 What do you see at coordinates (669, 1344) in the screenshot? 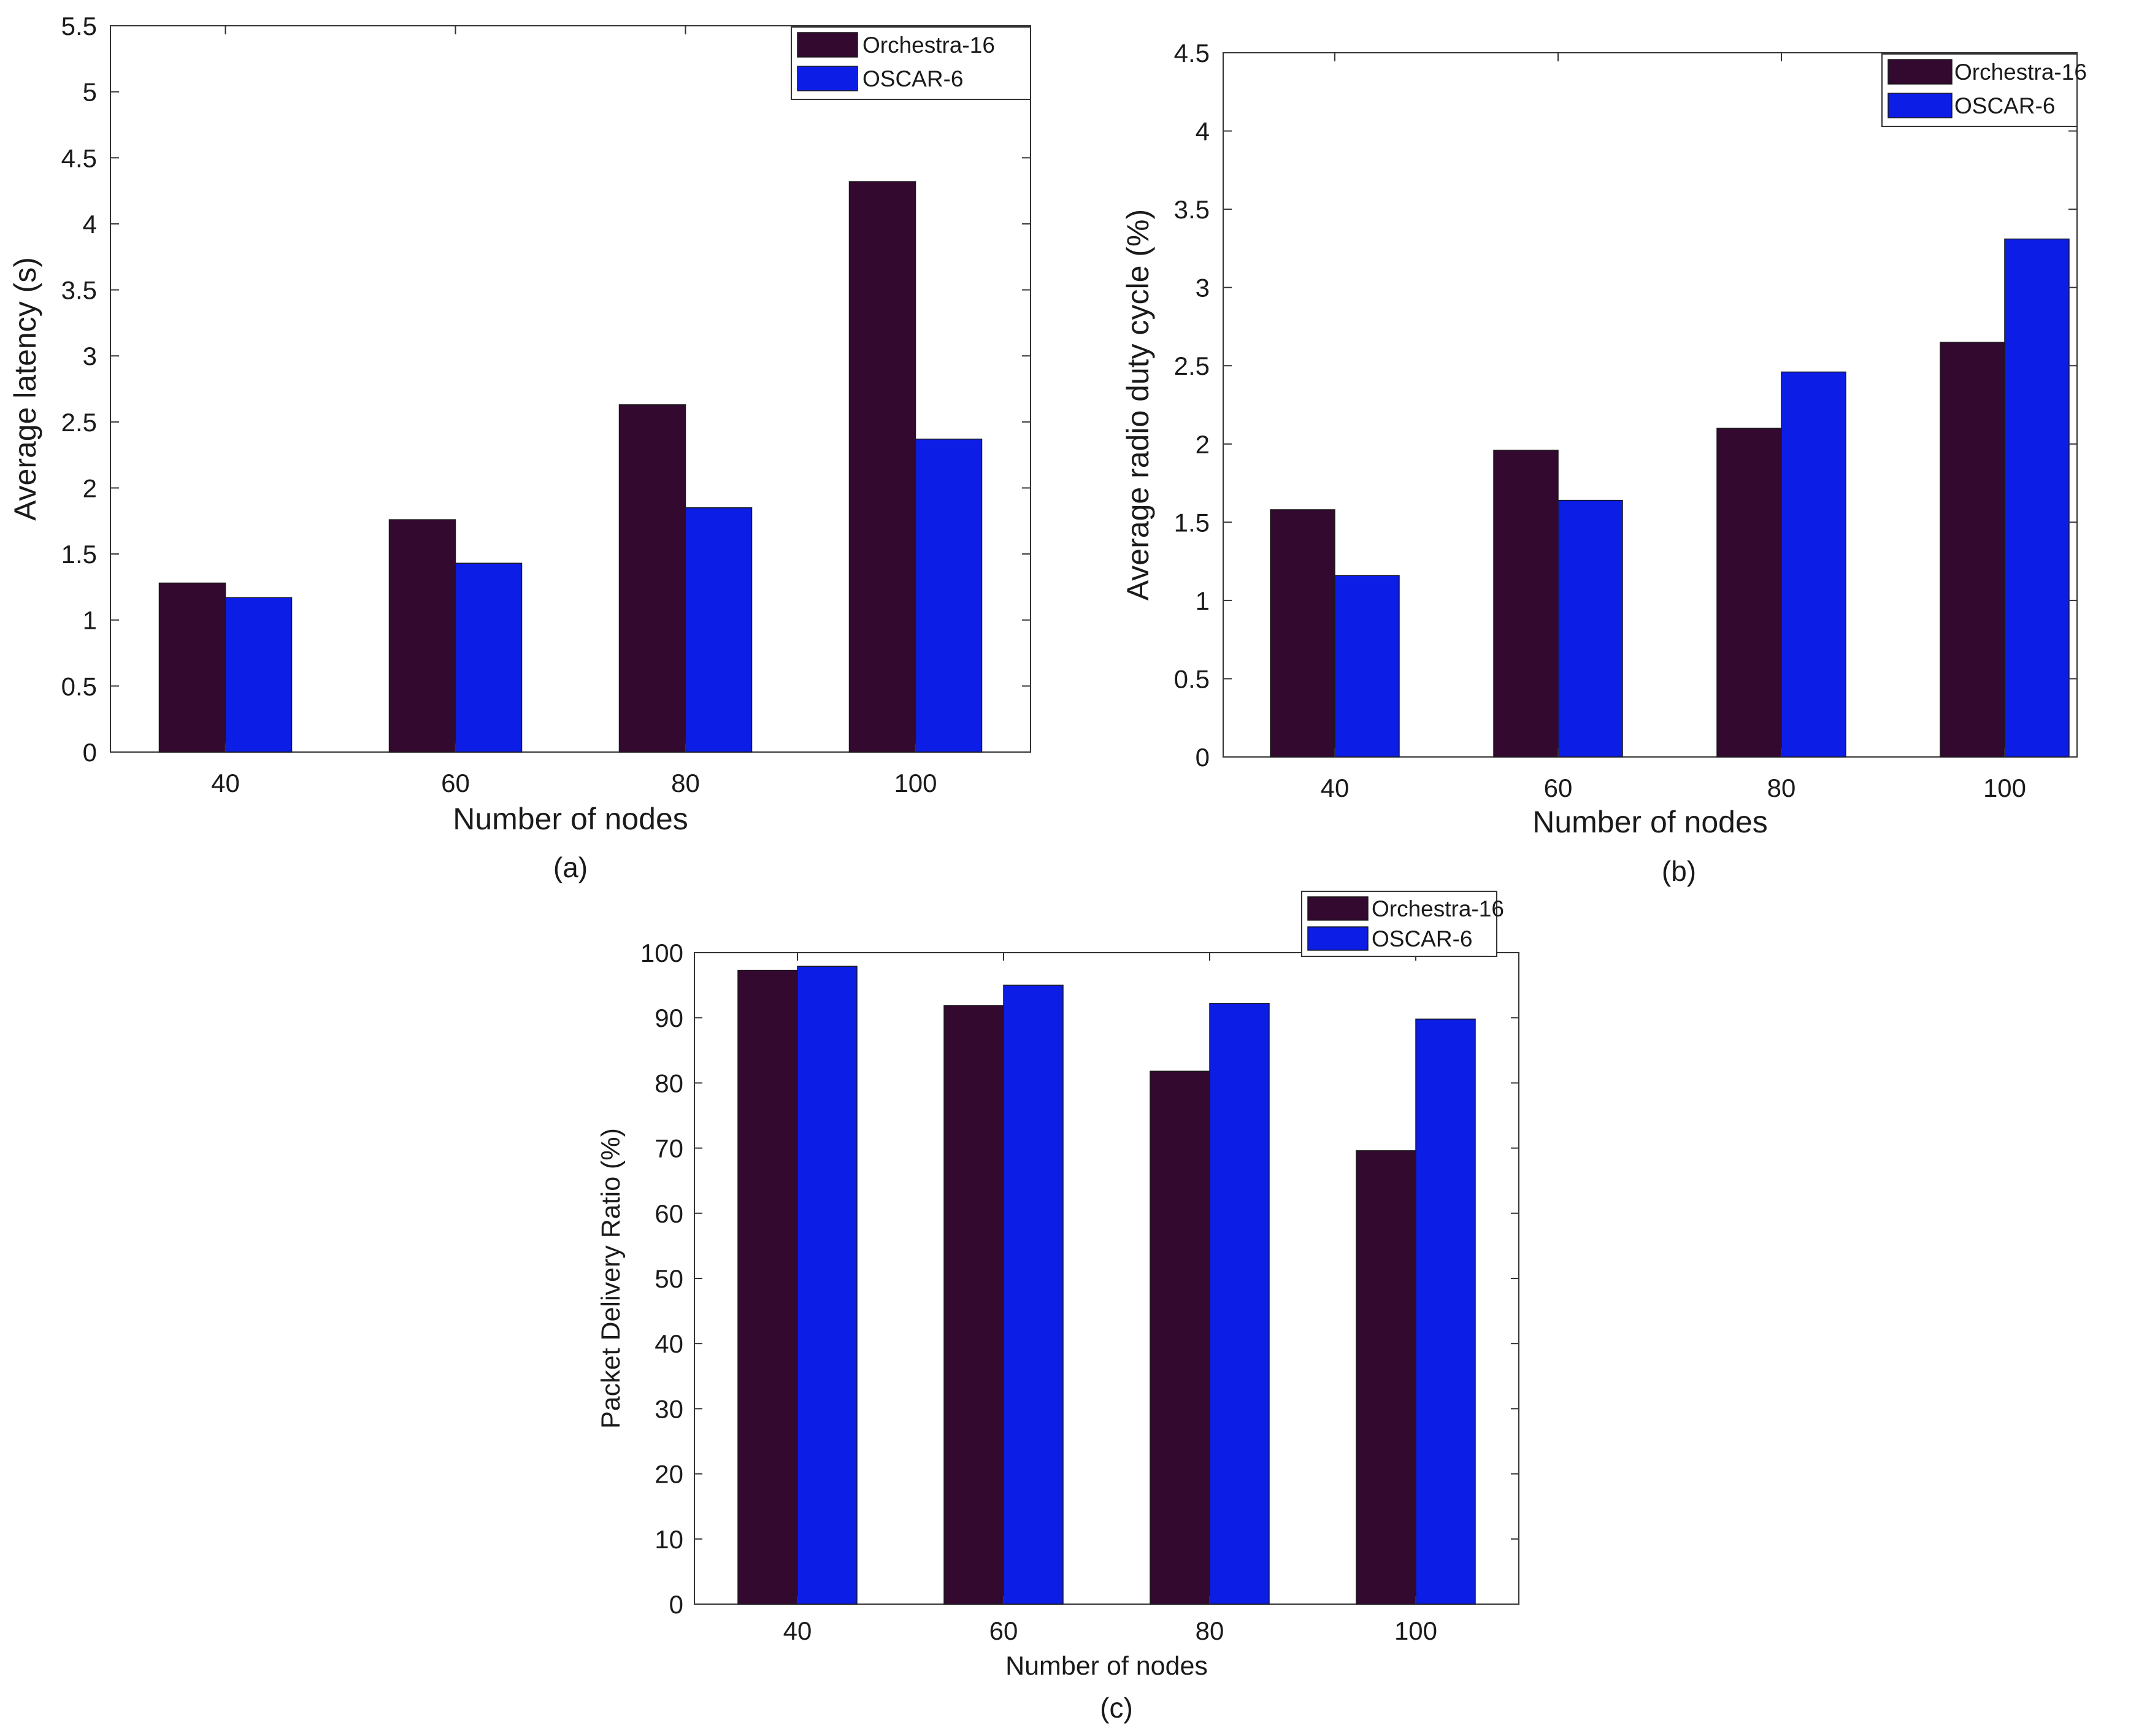
I see `y-tick-label: 40` at bounding box center [669, 1344].